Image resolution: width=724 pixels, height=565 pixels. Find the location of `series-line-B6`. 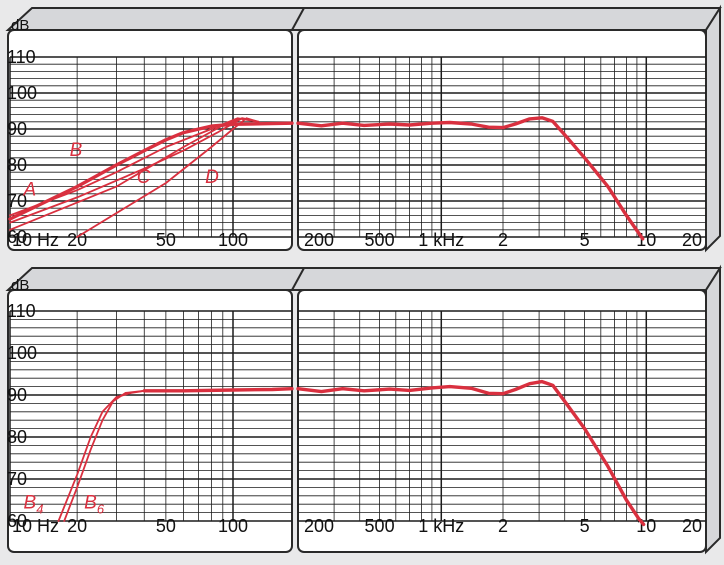

series-line-B6 is located at coordinates (104, 455).